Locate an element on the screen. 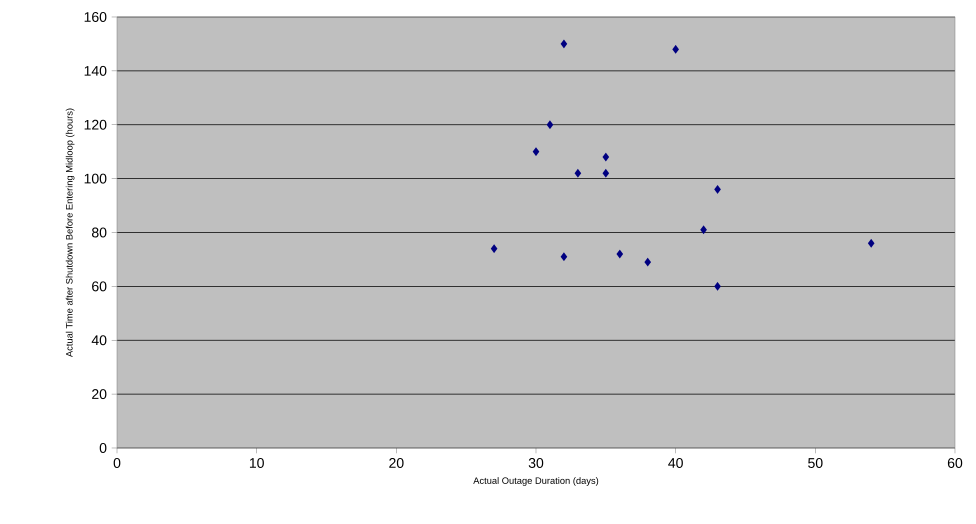 Image resolution: width=976 pixels, height=524 pixels. y-tick-label: 140 is located at coordinates (95, 71).